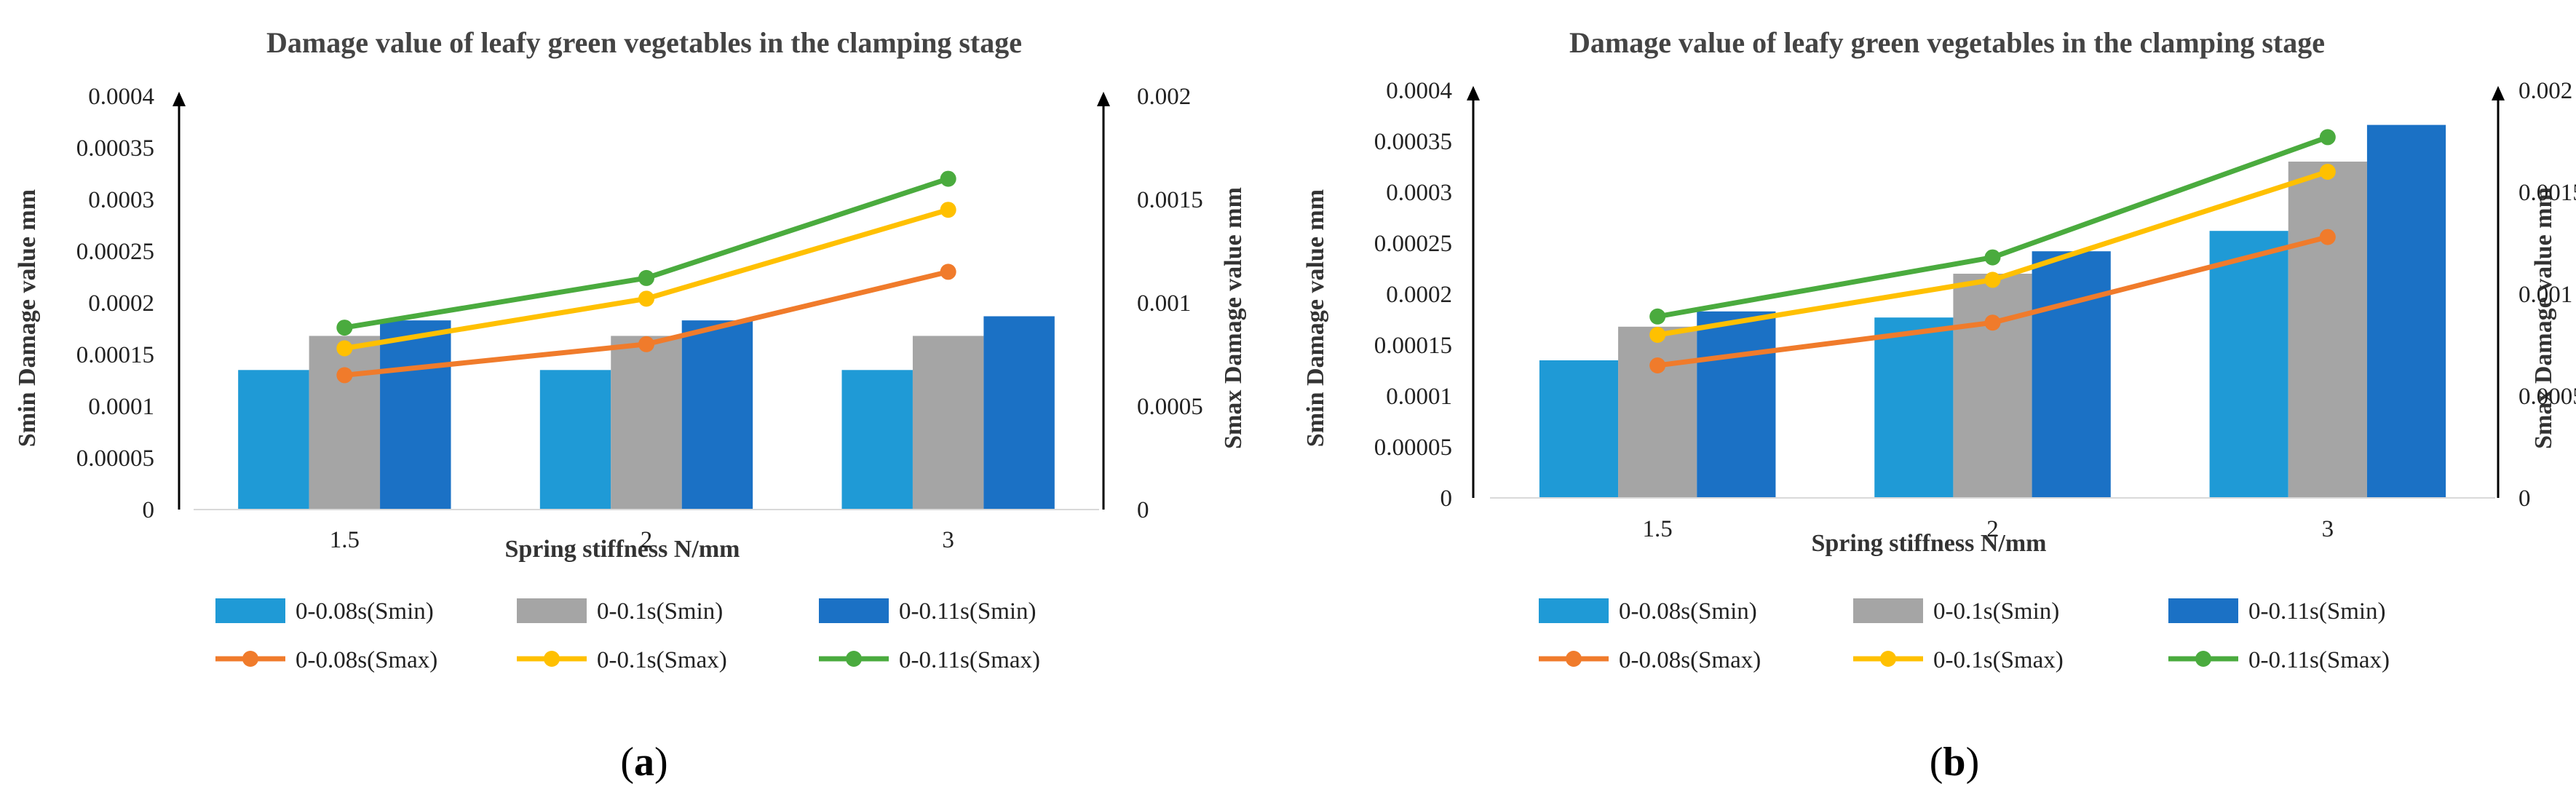 The image size is (2576, 800). I want to click on y-axis-title-left: Smin Damage value mm, so click(27, 318).